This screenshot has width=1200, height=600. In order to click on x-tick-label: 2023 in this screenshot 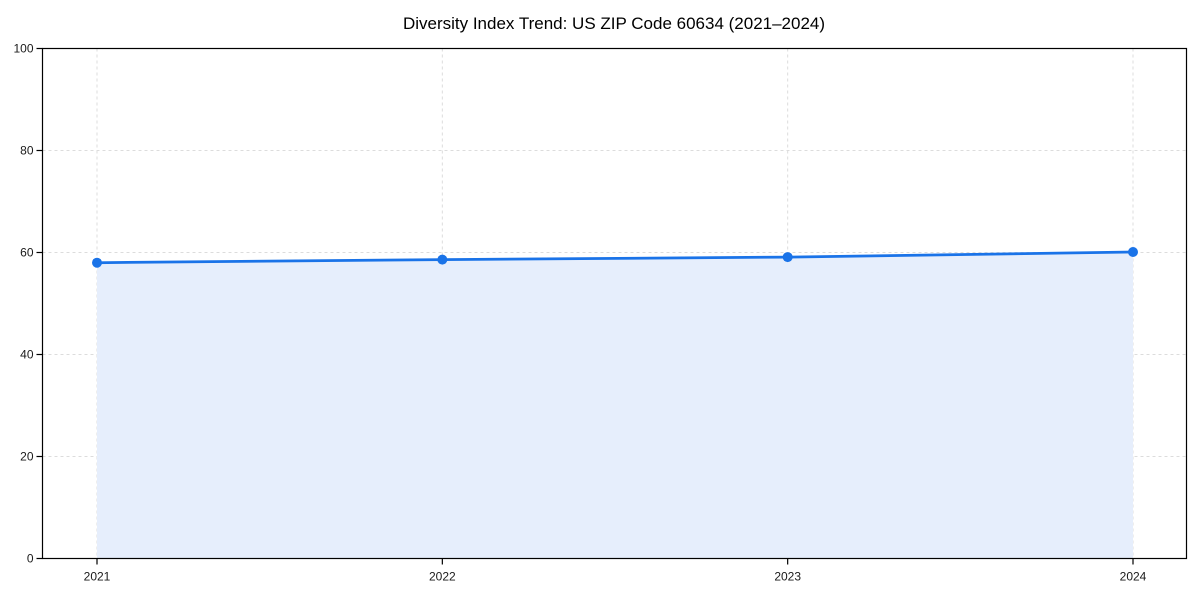, I will do `click(787, 577)`.